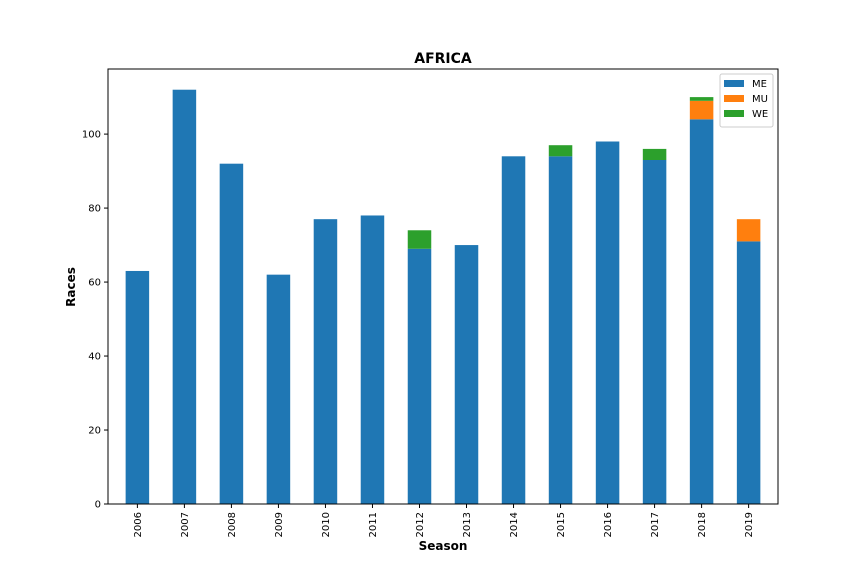  What do you see at coordinates (760, 99) in the screenshot?
I see `legend-label-mu: MU` at bounding box center [760, 99].